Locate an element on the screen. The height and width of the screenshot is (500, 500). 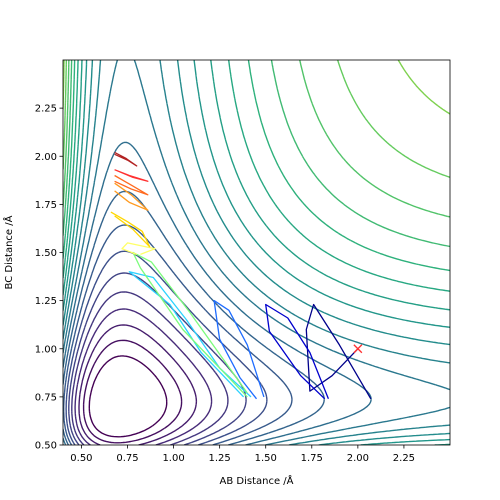
y-tick-label: 1.00 is located at coordinates (46, 349).